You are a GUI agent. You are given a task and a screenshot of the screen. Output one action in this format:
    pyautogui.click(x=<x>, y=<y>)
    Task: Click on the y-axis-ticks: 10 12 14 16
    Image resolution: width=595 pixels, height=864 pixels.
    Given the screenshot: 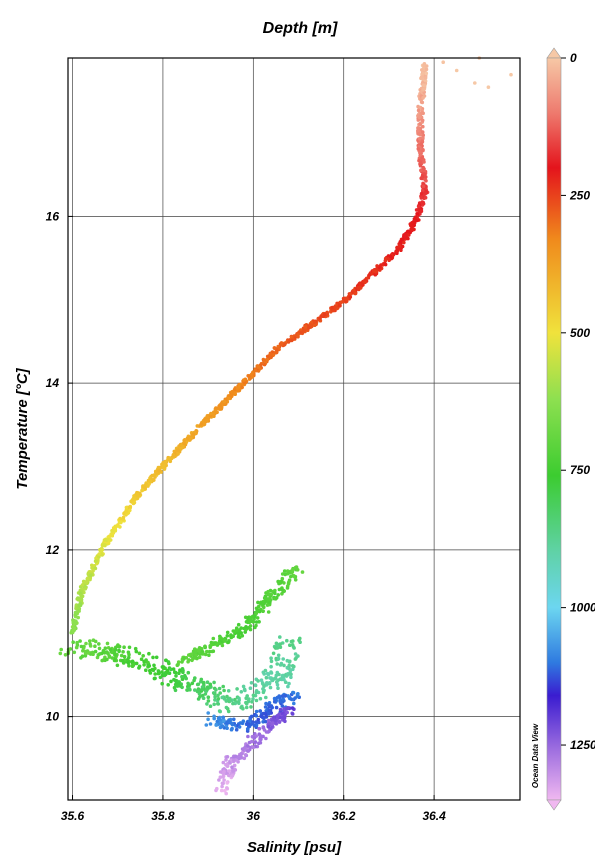 What is the action you would take?
    pyautogui.click(x=59, y=466)
    